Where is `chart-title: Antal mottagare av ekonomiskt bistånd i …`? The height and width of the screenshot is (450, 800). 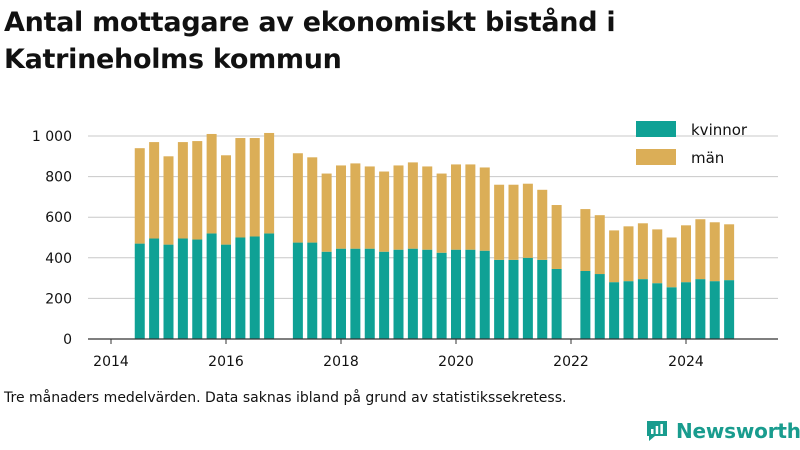 chart-title: Antal mottagare av ekonomiskt bistånd i … is located at coordinates (310, 41).